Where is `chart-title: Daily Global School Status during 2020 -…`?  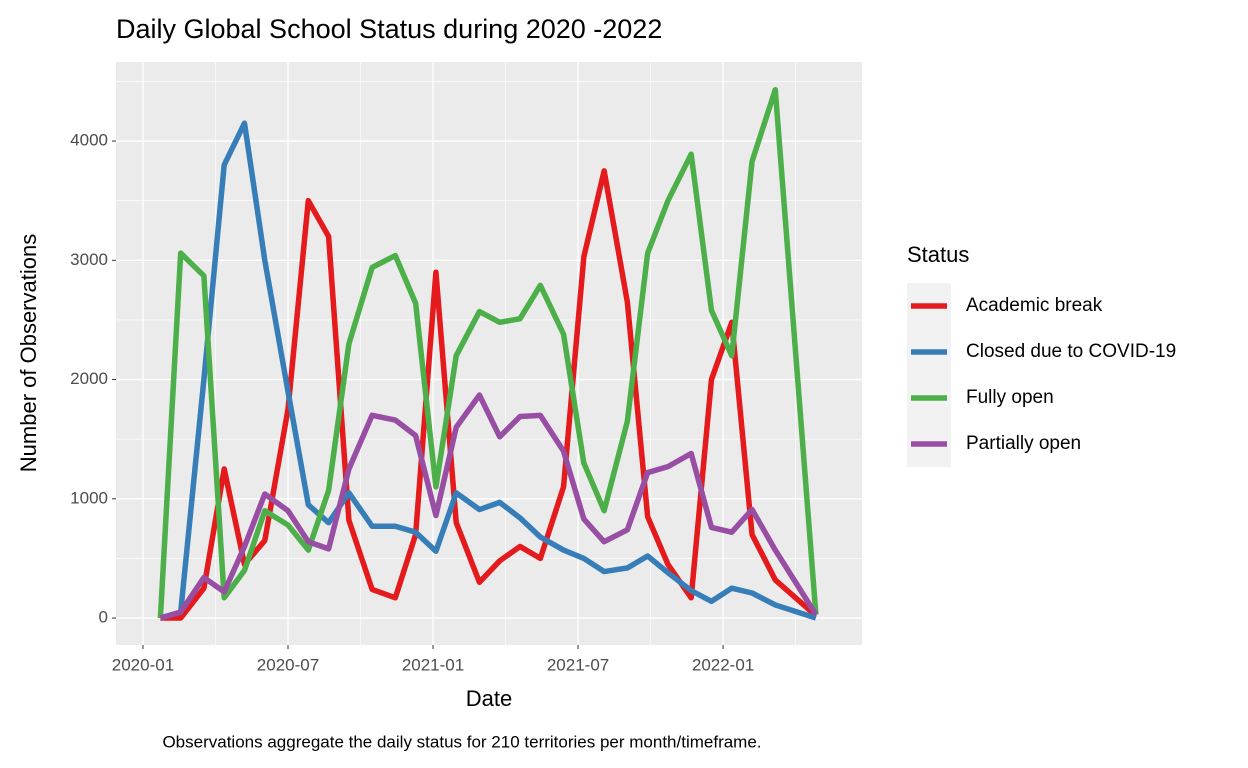
chart-title: Daily Global School Status during 2020 -… is located at coordinates (389, 29).